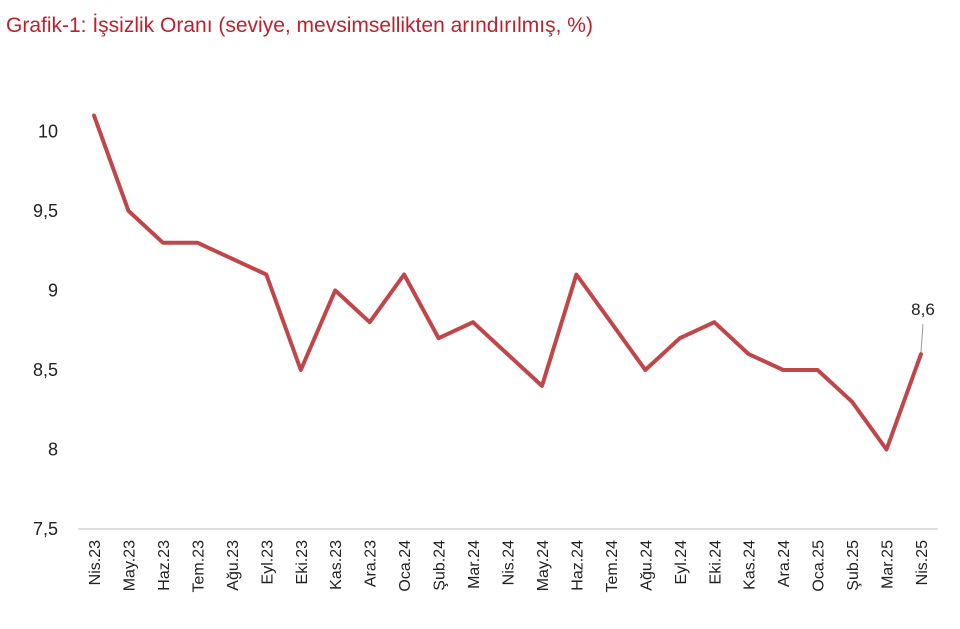  What do you see at coordinates (302, 562) in the screenshot?
I see `x-tick-label: Eki.23` at bounding box center [302, 562].